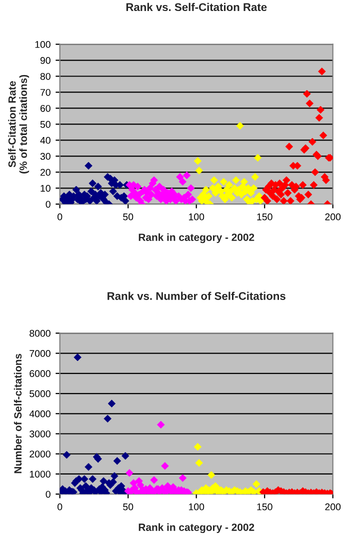  Describe the element at coordinates (45, 124) in the screenshot. I see `y-tick-label: 50` at that location.